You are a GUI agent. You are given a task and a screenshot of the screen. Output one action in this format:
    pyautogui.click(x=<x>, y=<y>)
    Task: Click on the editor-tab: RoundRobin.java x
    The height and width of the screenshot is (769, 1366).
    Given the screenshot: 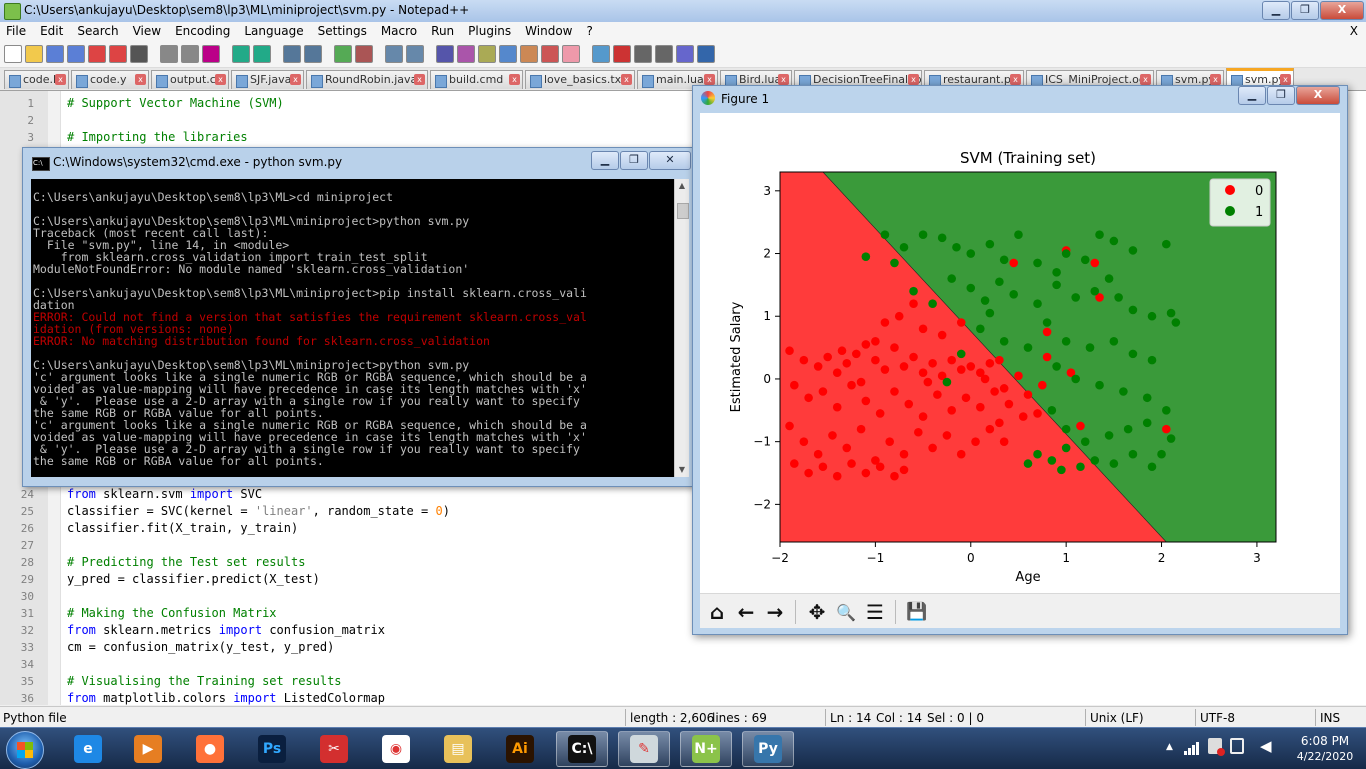 What is the action you would take?
    pyautogui.click(x=367, y=79)
    